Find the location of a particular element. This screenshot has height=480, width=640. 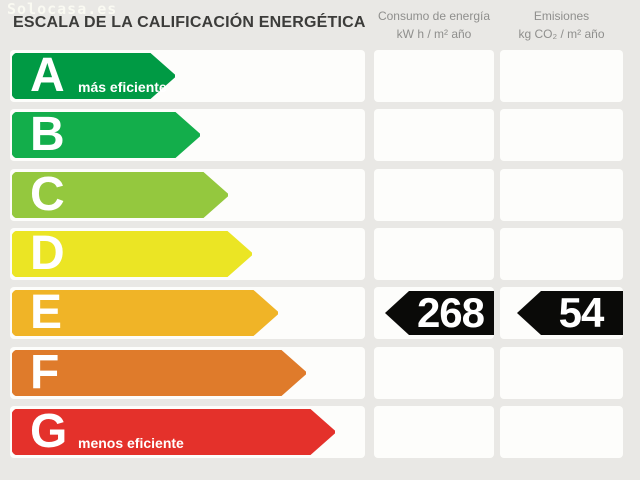

rating-row-c: C is located at coordinates (320, 195).